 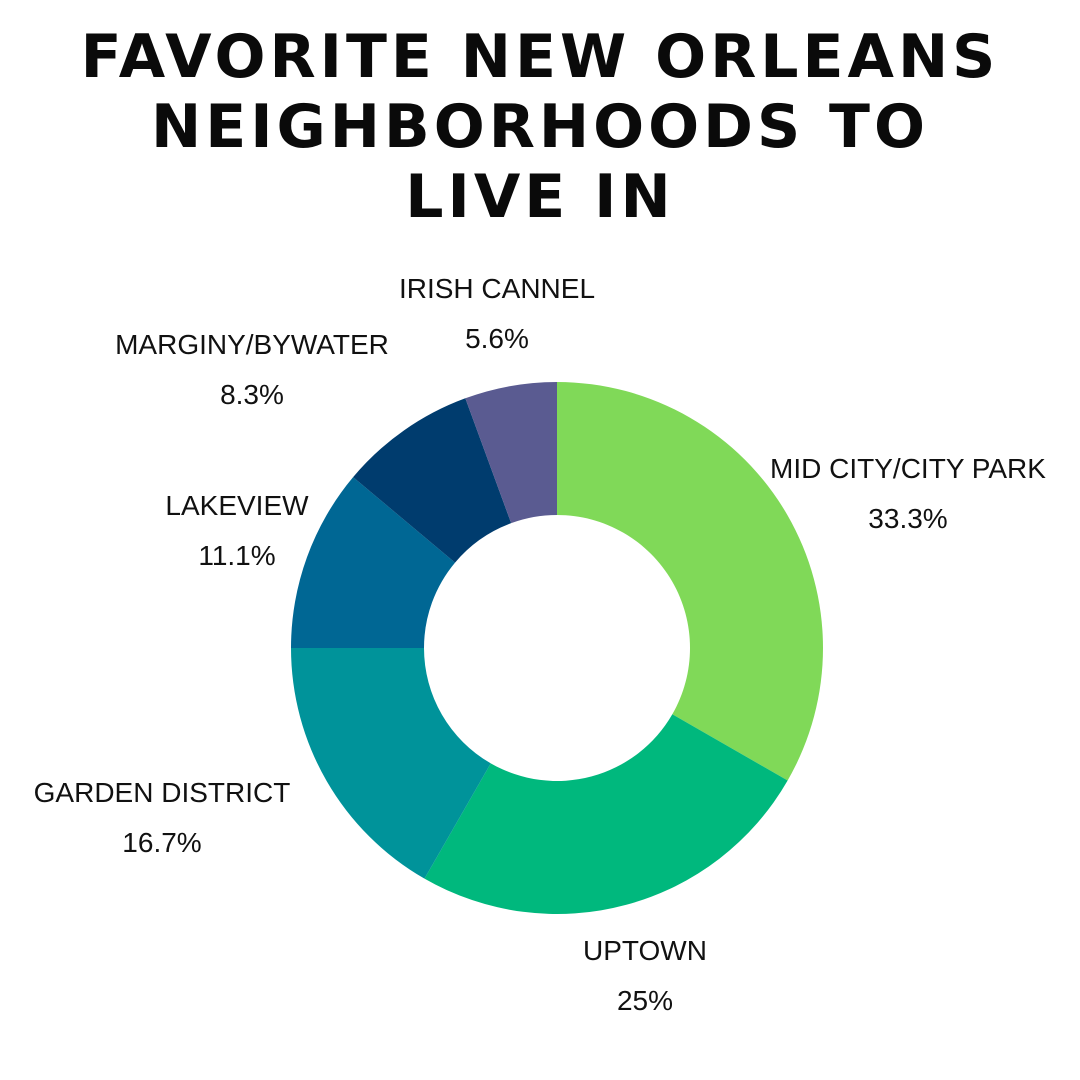 What do you see at coordinates (907, 518) in the screenshot?
I see `slice-value-mid-city-city-park: 33.3%` at bounding box center [907, 518].